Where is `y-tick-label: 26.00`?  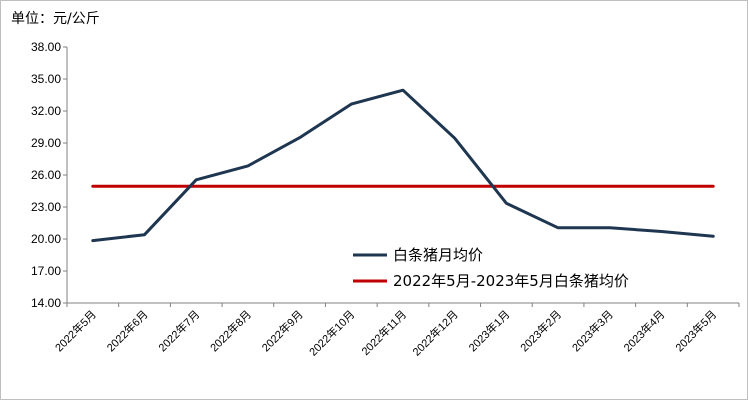 y-tick-label: 26.00 is located at coordinates (46, 175).